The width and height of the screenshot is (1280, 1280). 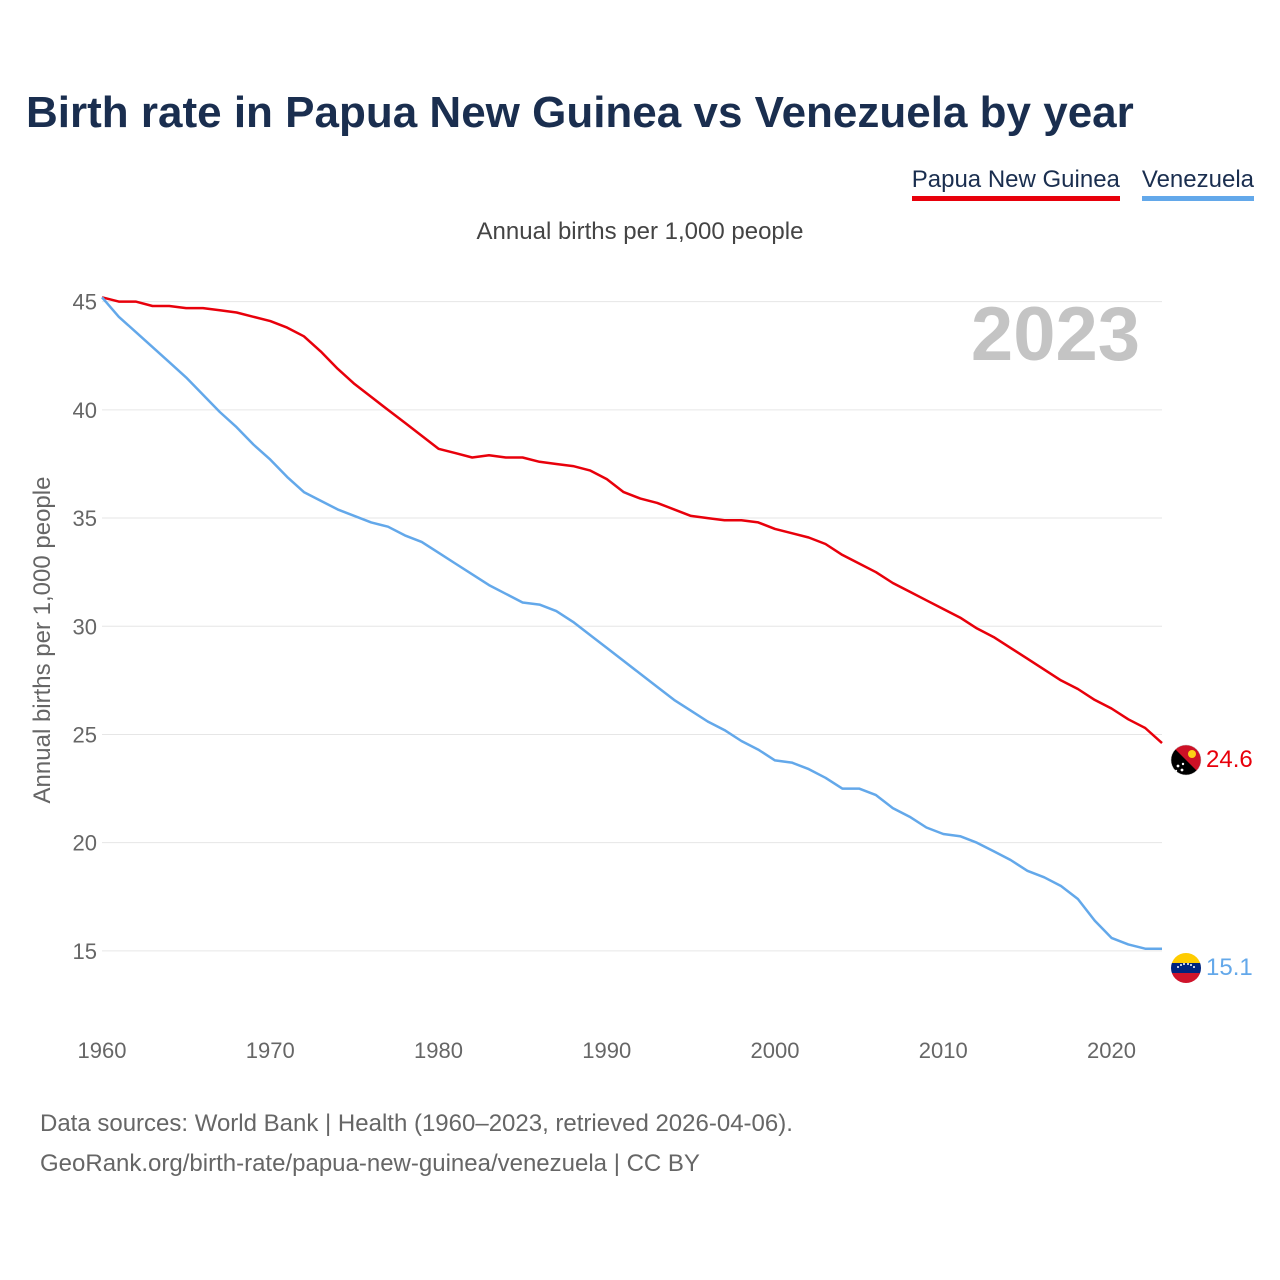 I want to click on end-value-label-papua-new-guinea: 24.6, so click(x=1229, y=759).